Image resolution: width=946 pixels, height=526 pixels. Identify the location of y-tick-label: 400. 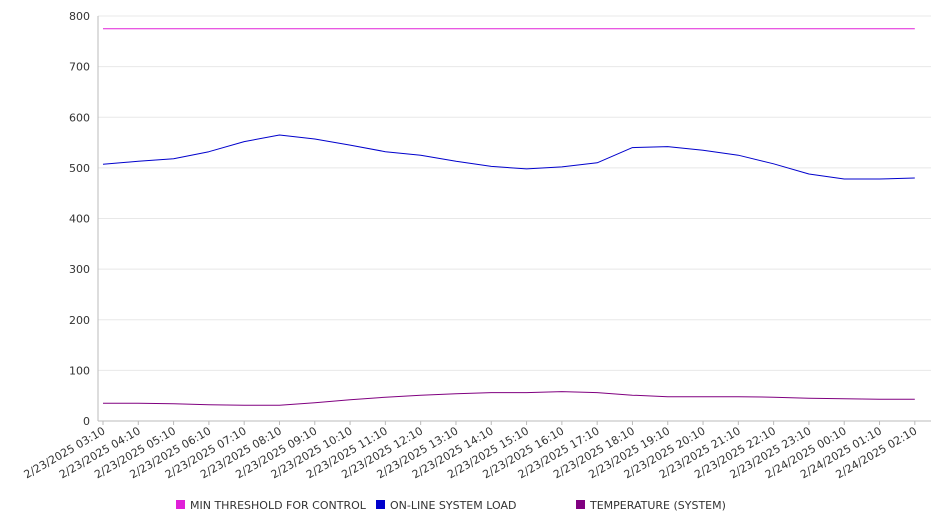
(79, 219).